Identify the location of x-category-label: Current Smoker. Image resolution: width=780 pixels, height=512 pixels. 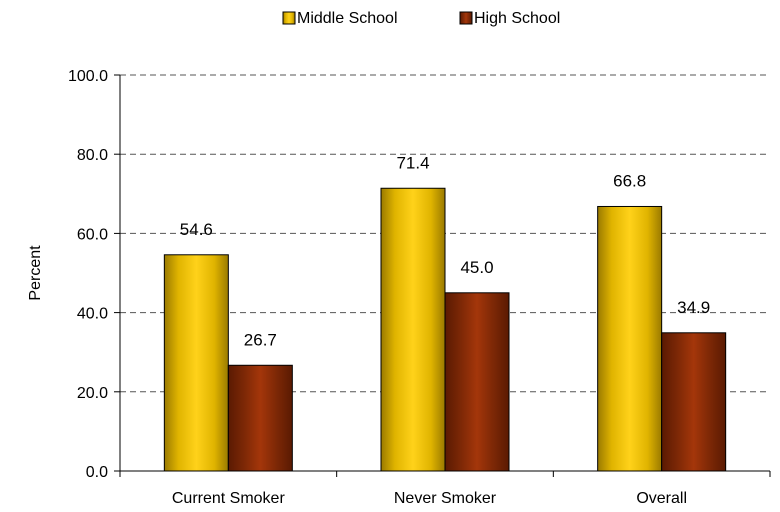
(229, 498).